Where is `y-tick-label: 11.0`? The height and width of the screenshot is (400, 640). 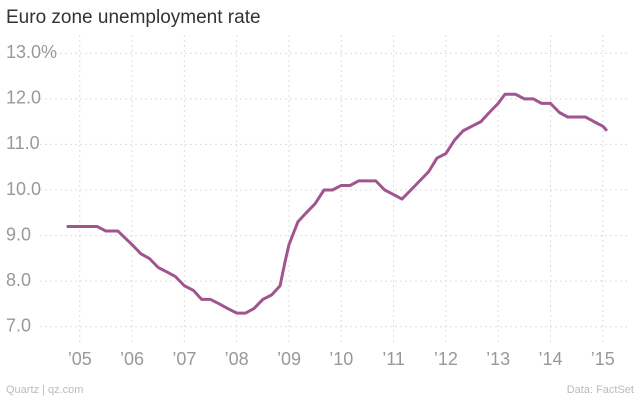
y-tick-label: 11.0 is located at coordinates (23, 143).